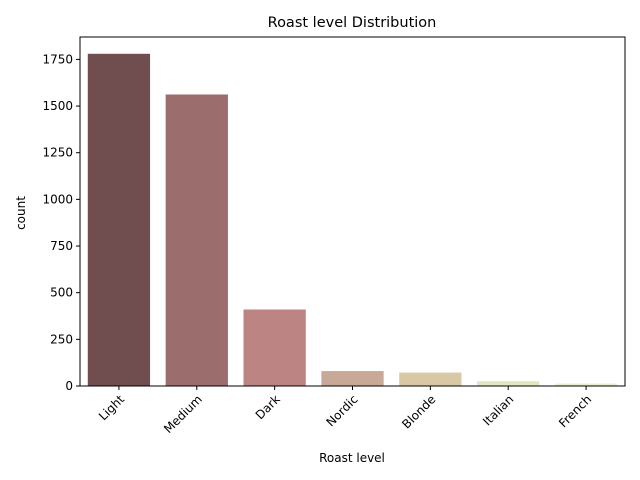 Image resolution: width=640 pixels, height=480 pixels. I want to click on y-tick-label: 0, so click(69, 386).